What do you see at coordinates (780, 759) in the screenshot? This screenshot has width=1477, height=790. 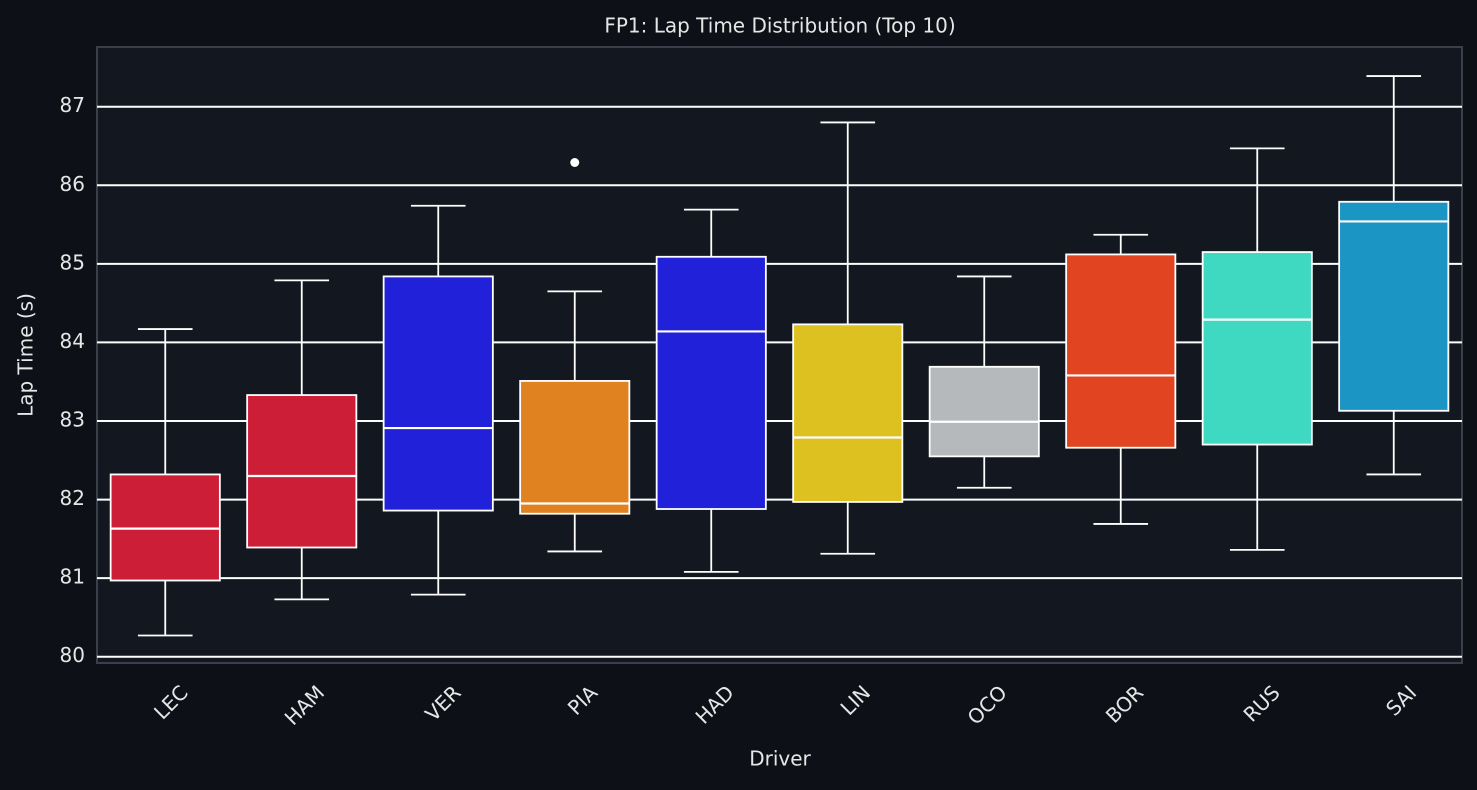 I see `x-axis-label: Driver` at bounding box center [780, 759].